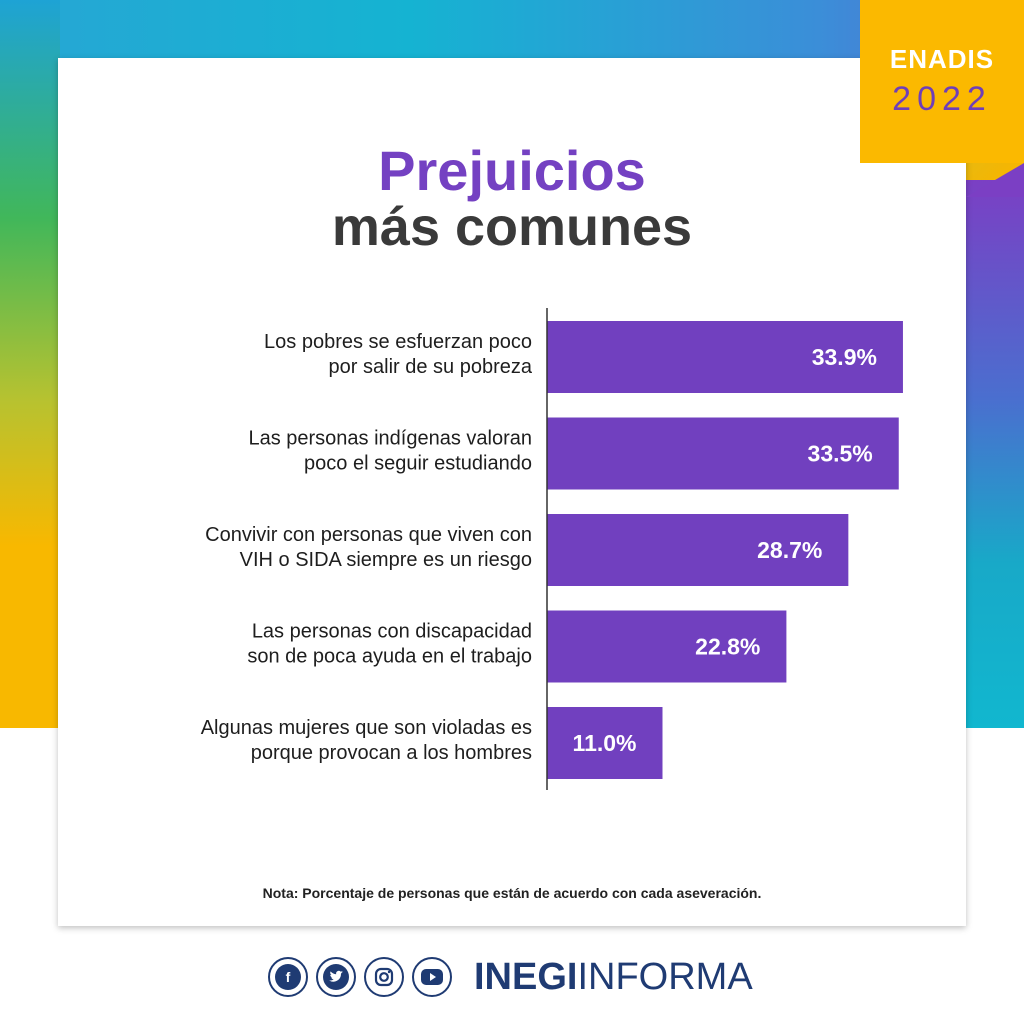 This screenshot has width=1024, height=1024. I want to click on bar-value-label: 11.0%, so click(605, 743).